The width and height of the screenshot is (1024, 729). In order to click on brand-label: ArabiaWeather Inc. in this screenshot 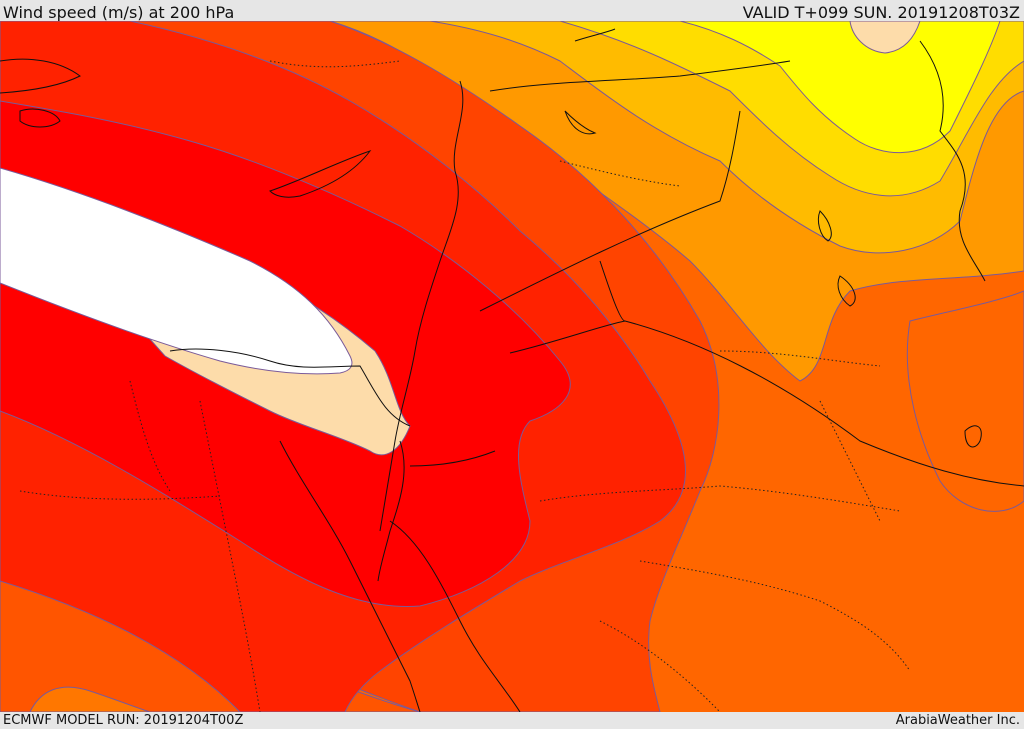, I will do `click(957, 720)`.